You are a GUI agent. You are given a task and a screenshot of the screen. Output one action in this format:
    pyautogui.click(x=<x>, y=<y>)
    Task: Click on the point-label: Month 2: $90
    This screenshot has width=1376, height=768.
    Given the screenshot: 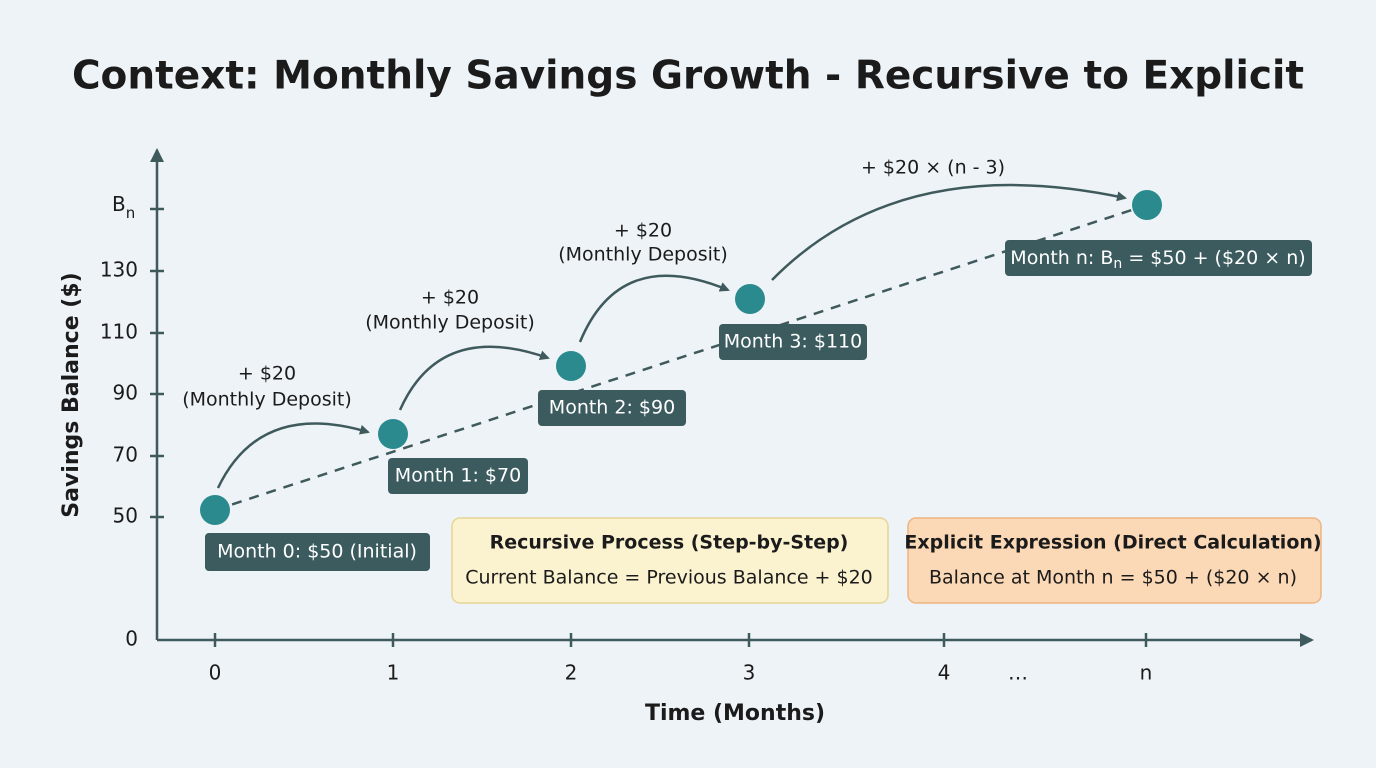 What is the action you would take?
    pyautogui.click(x=612, y=408)
    